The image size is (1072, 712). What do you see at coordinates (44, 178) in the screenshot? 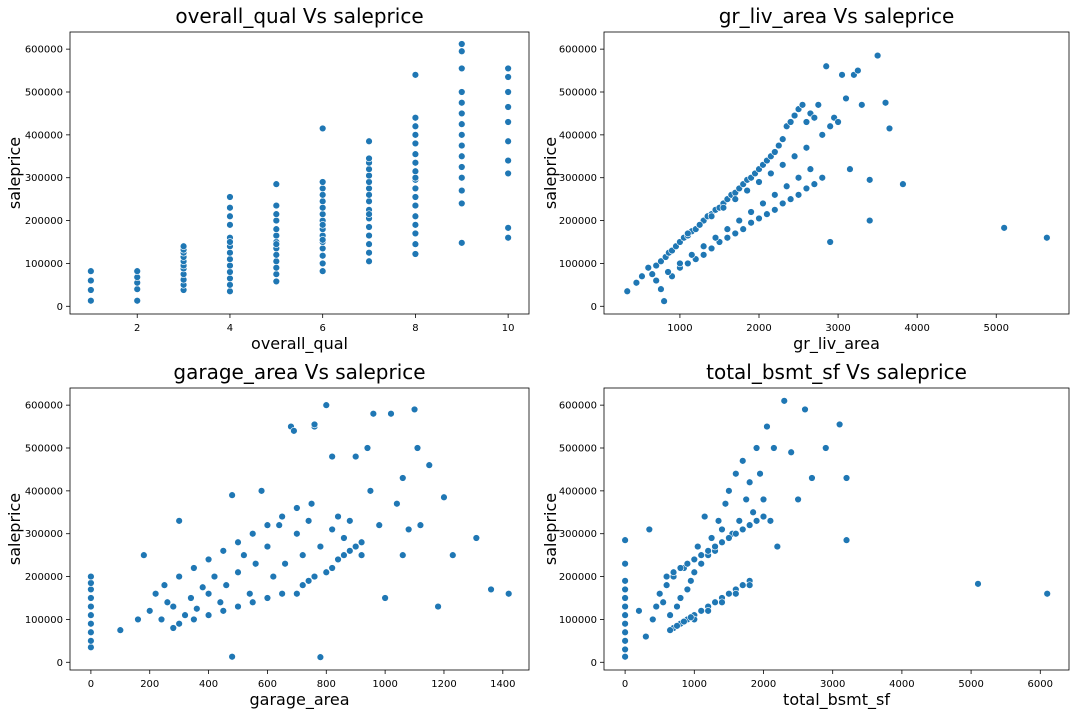
I see `y-tick-label: 300000` at bounding box center [44, 178].